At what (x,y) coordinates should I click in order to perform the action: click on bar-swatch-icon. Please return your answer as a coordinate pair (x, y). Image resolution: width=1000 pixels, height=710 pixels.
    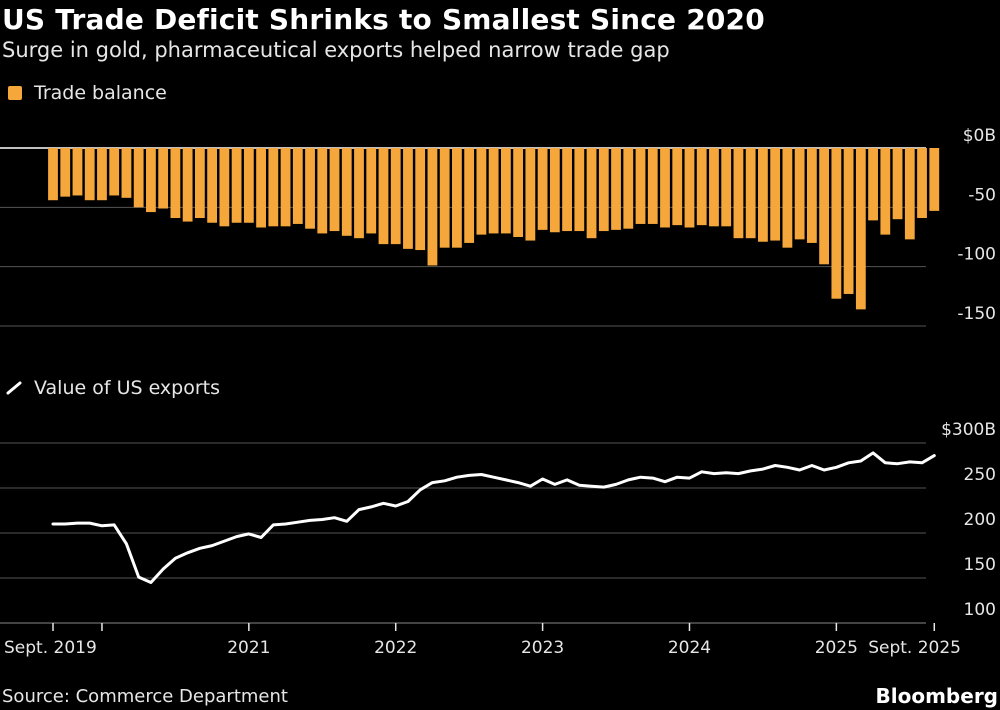
    Looking at the image, I should click on (15, 93).